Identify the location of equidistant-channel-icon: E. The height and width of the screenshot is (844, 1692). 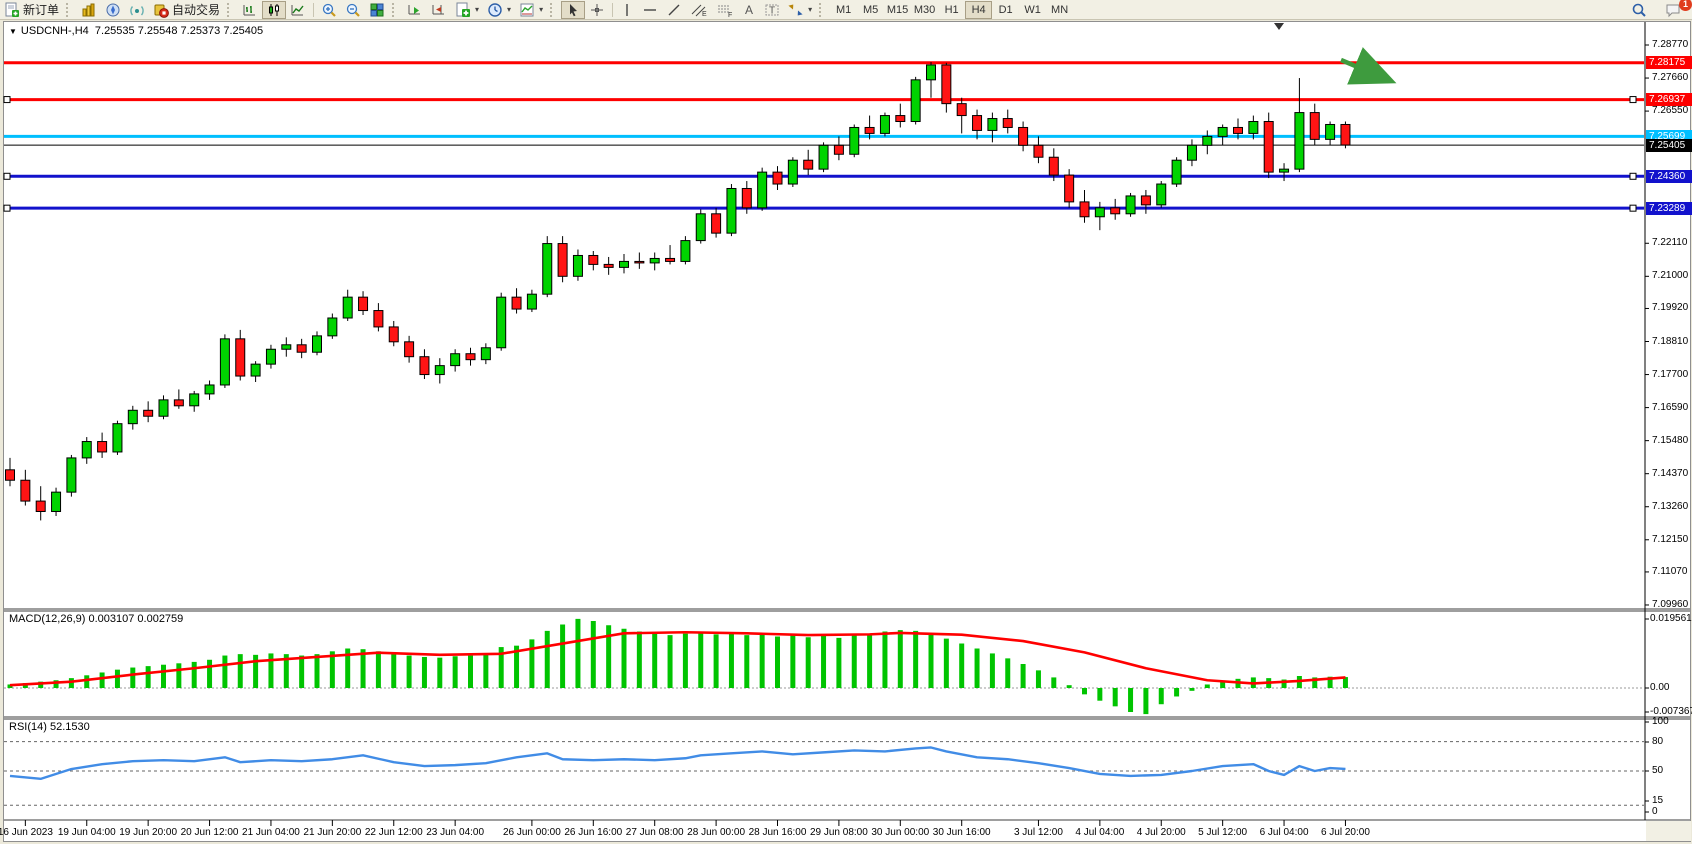
(699, 10).